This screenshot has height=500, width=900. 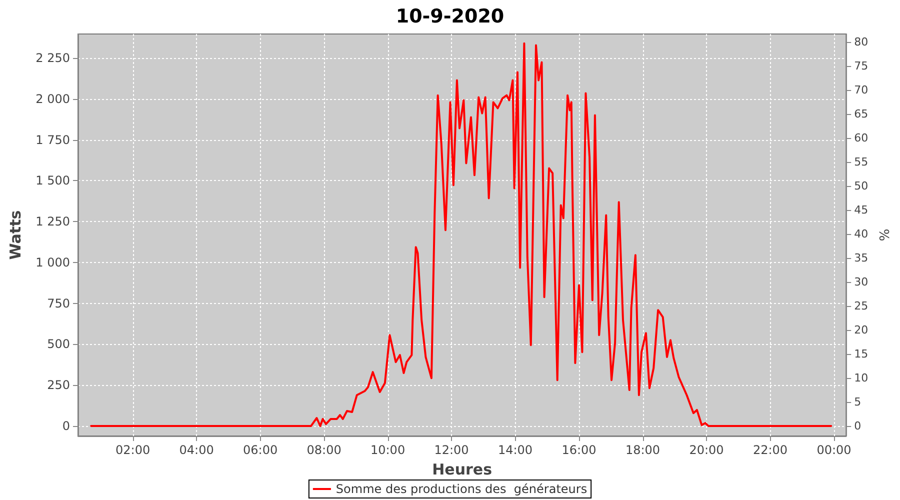 I want to click on y2-tick-label: 55, so click(x=861, y=162).